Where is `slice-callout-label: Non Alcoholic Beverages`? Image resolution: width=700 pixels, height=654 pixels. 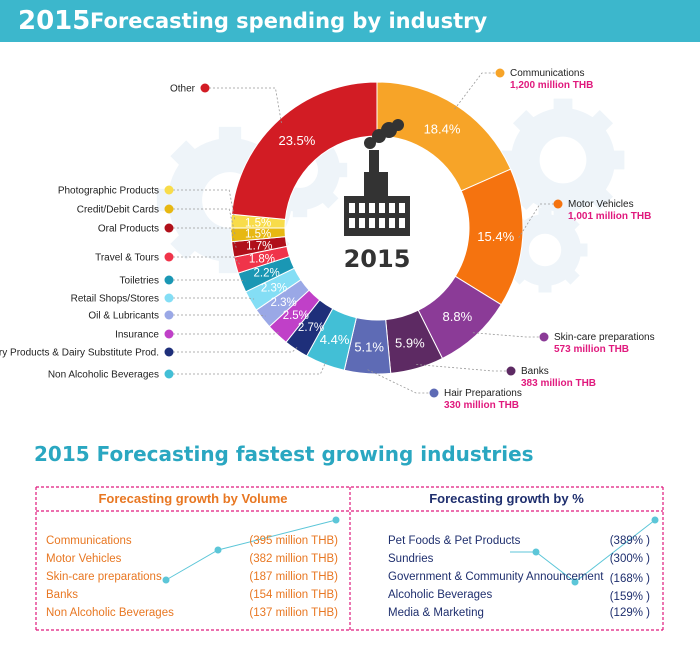 slice-callout-label: Non Alcoholic Beverages is located at coordinates (103, 375).